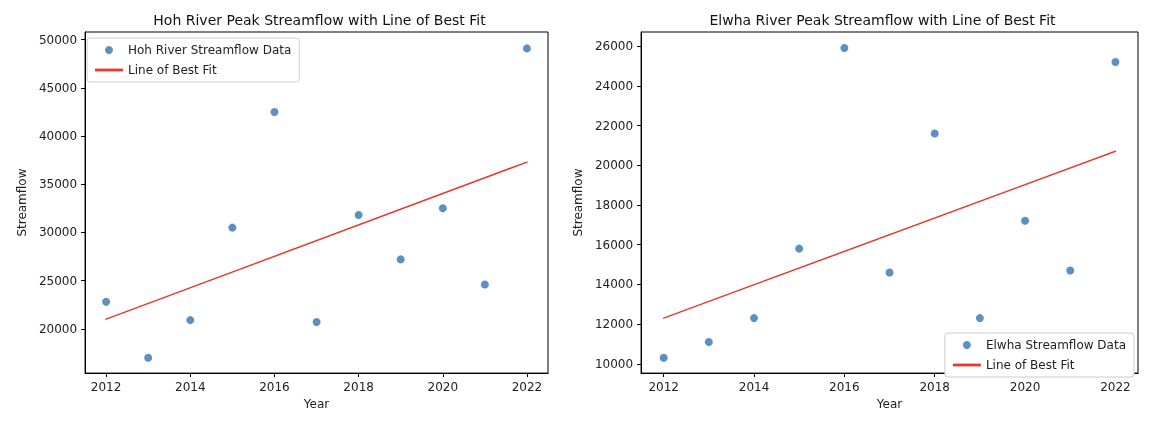 The width and height of the screenshot is (1162, 423). What do you see at coordinates (614, 125) in the screenshot?
I see `y-tick-label: 22000` at bounding box center [614, 125].